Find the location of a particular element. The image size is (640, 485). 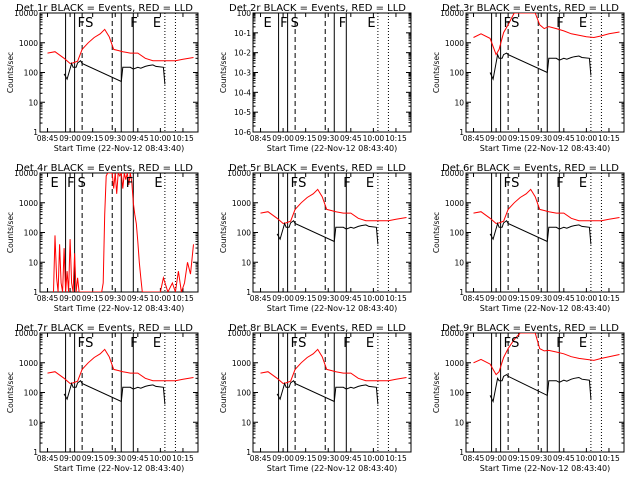

panel-title: Det 1r BLACK = Events, RED = LLD is located at coordinates (104, 8).